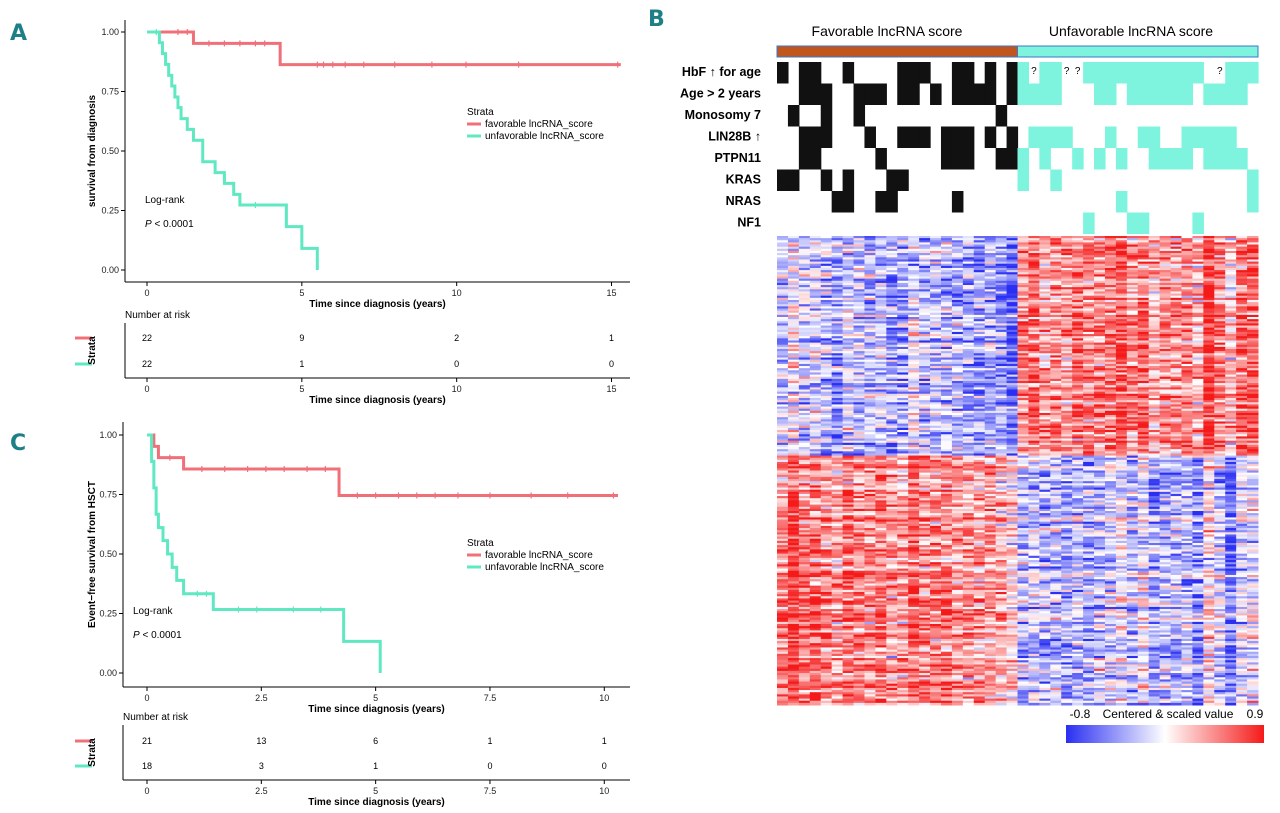 Image resolution: width=1280 pixels, height=813 pixels. What do you see at coordinates (146, 791) in the screenshot?
I see `risk-x-tick-label: 0` at bounding box center [146, 791].